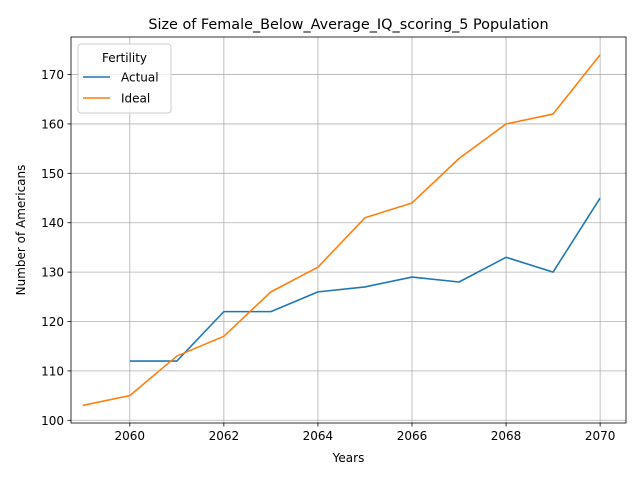  What do you see at coordinates (600, 436) in the screenshot?
I see `x-tick-label: 2070` at bounding box center [600, 436].